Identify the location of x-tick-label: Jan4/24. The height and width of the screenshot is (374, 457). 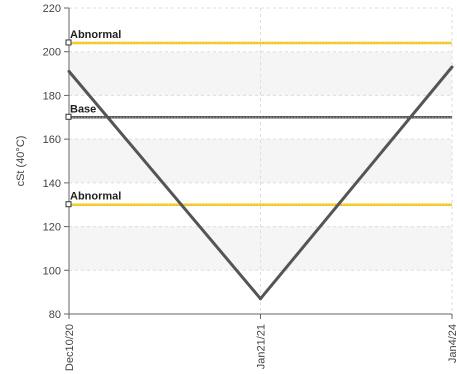
(452, 343).